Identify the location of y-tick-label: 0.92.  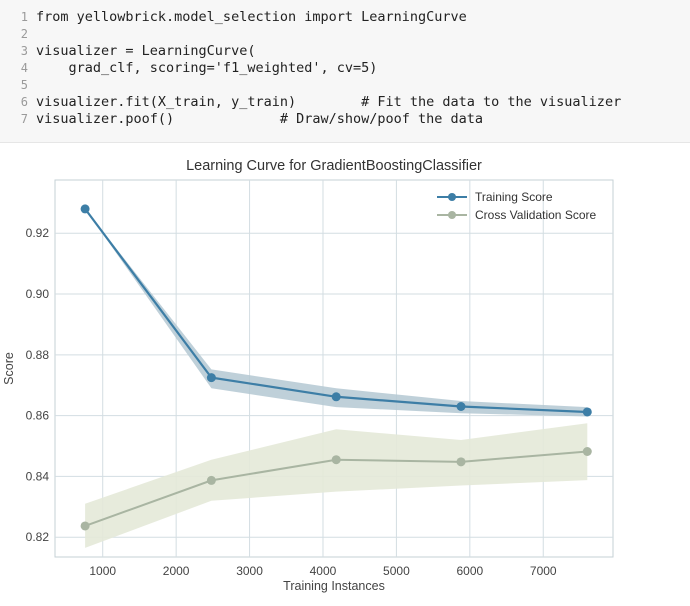
(38, 233).